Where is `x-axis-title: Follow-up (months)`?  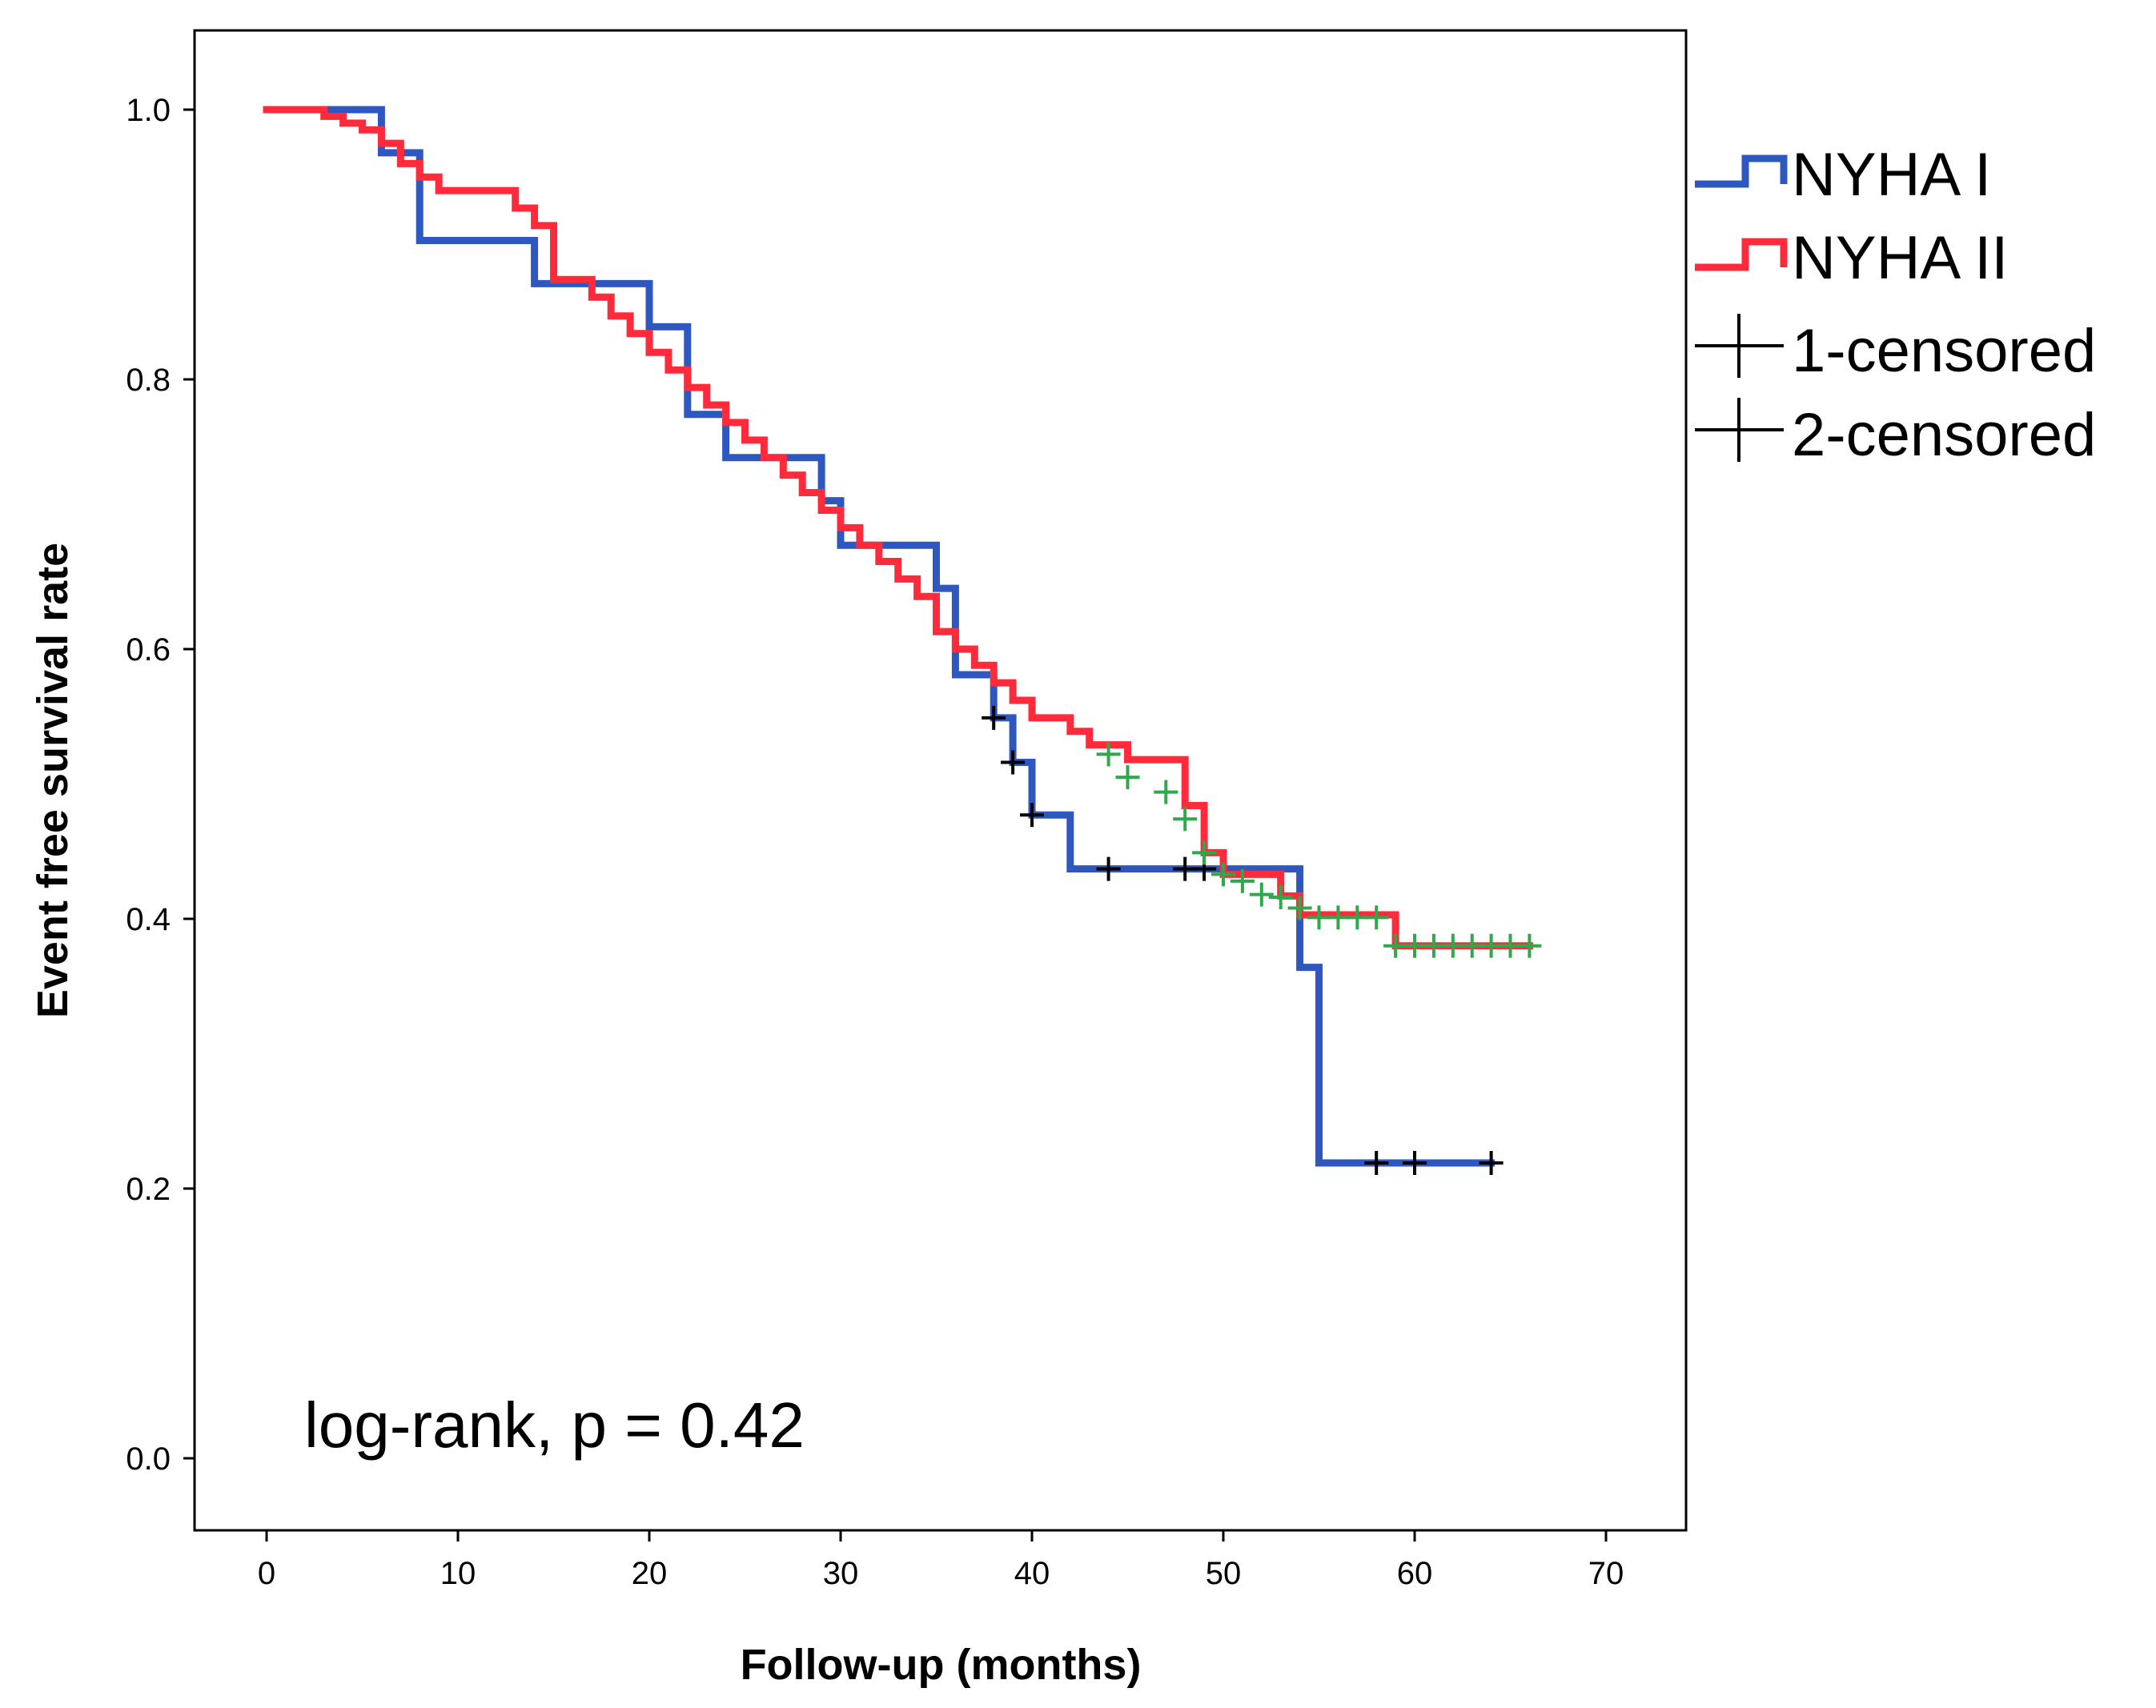
x-axis-title: Follow-up (months) is located at coordinates (941, 1665).